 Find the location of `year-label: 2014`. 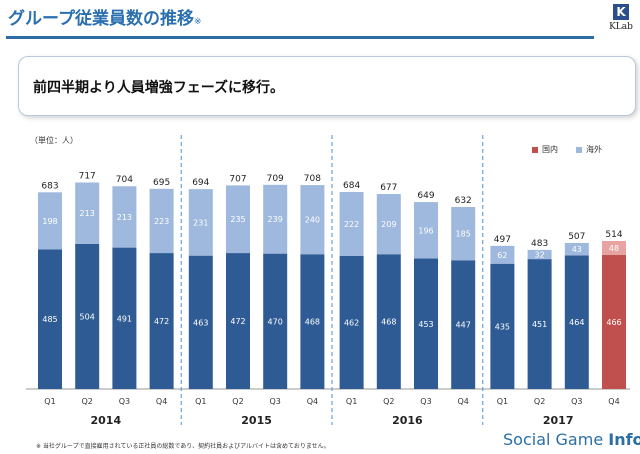

year-label: 2014 is located at coordinates (105, 420).